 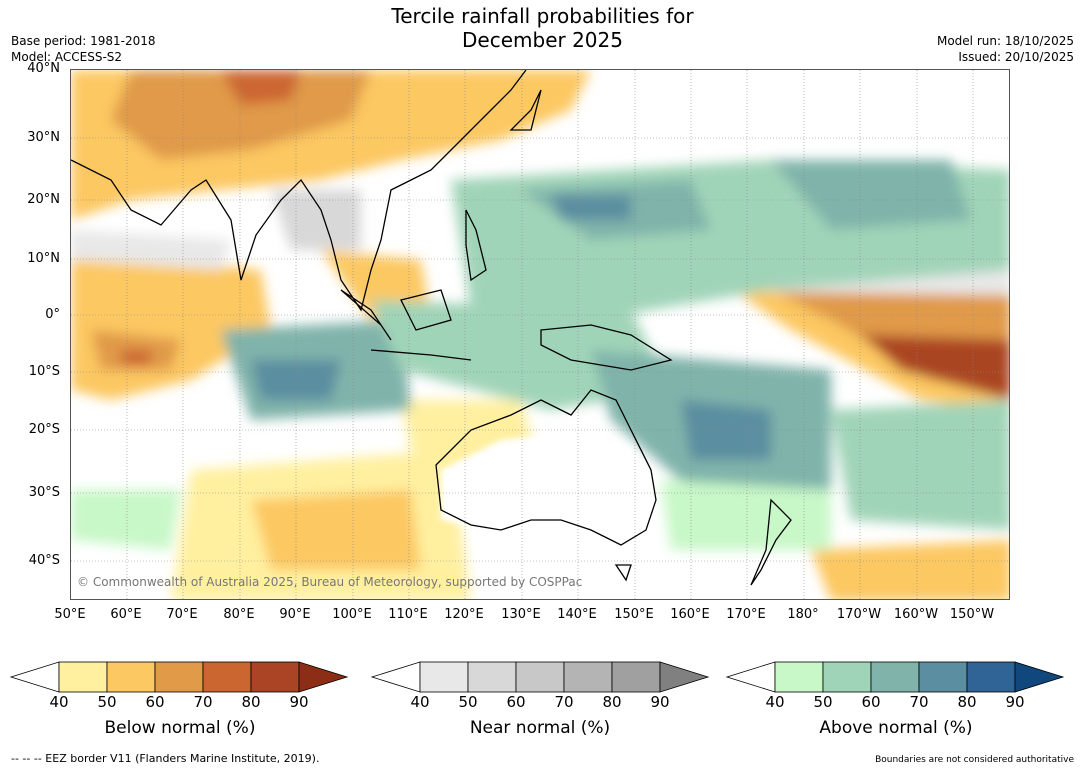 I want to click on colorbar-2-right-extend, so click(x=1039, y=677).